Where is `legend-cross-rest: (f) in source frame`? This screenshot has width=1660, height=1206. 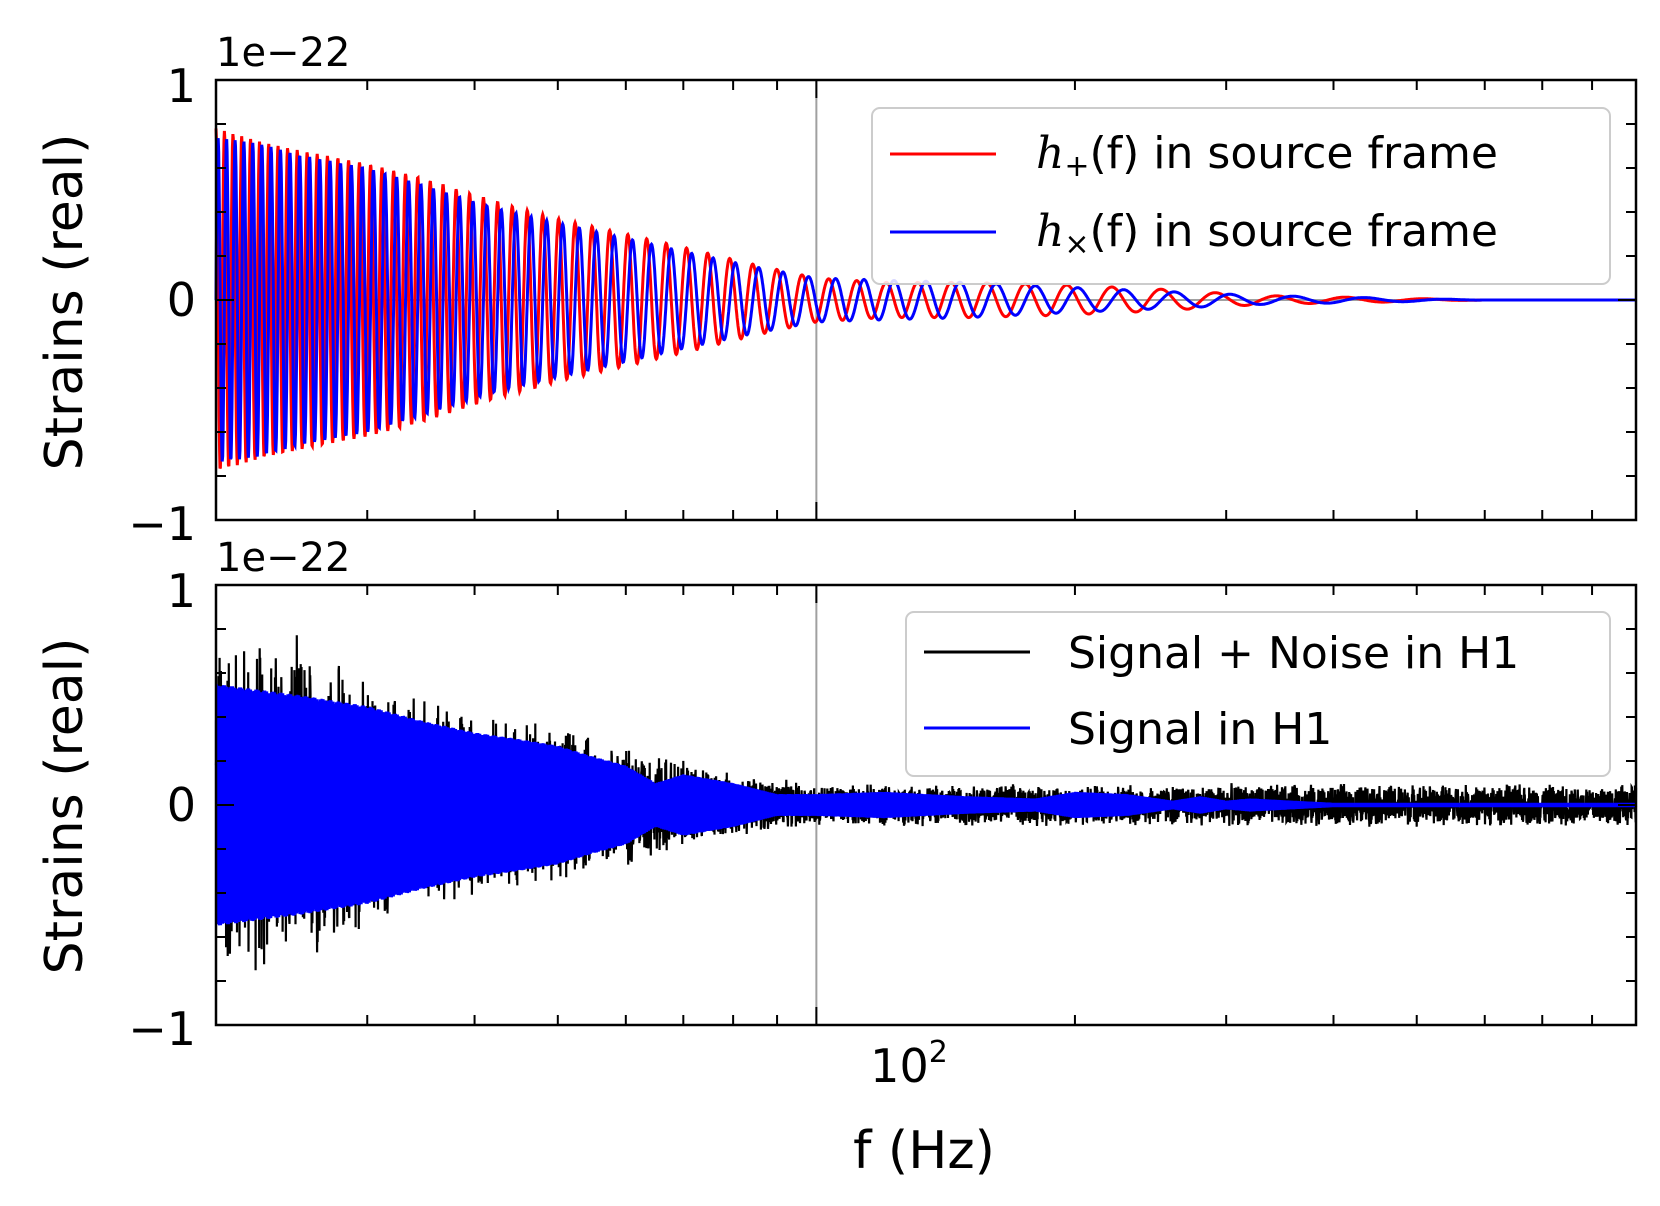 legend-cross-rest: (f) in source frame is located at coordinates (1293, 231).